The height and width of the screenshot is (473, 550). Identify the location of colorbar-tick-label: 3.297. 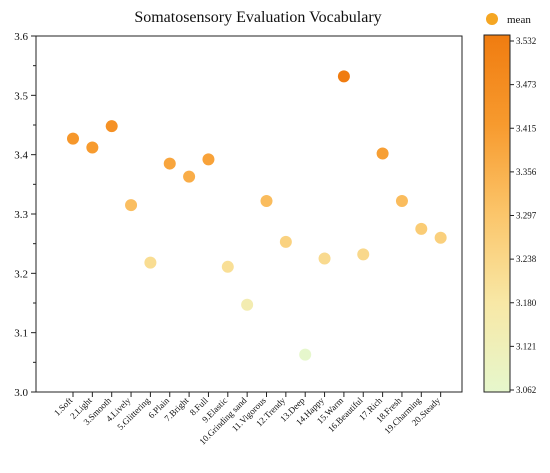
(526, 216).